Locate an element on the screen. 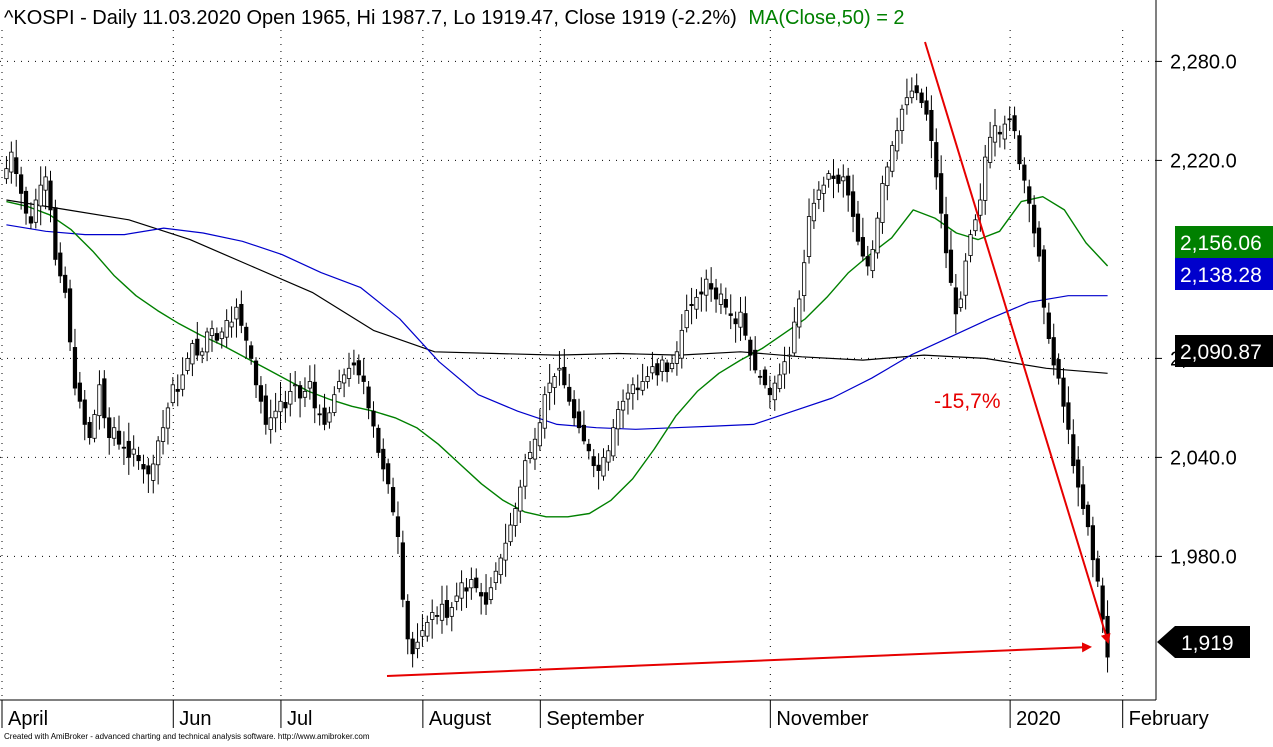 Image resolution: width=1273 pixels, height=747 pixels. drop-percent-label: -15,7% is located at coordinates (967, 401).